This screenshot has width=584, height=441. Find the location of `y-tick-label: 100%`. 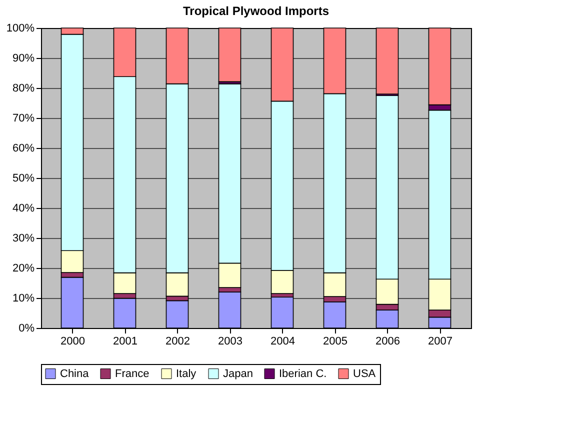

y-tick-label: 100% is located at coordinates (20, 28).